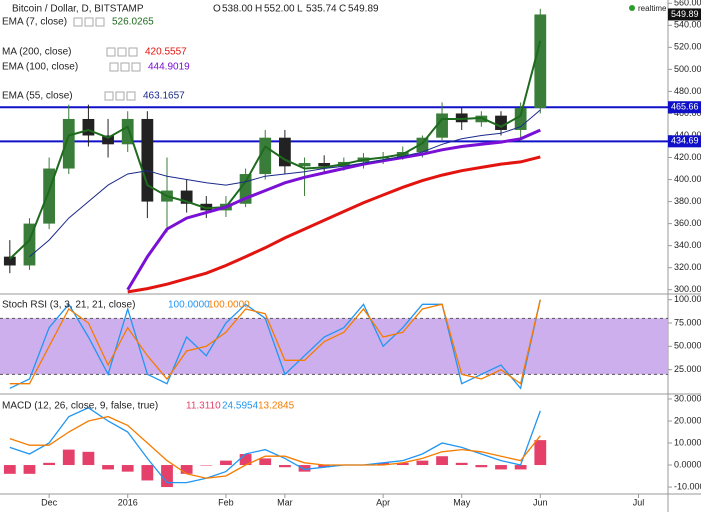  Describe the element at coordinates (80, 406) in the screenshot. I see `panel-title: MACD (12, 26, close, 9, false, true)` at that location.